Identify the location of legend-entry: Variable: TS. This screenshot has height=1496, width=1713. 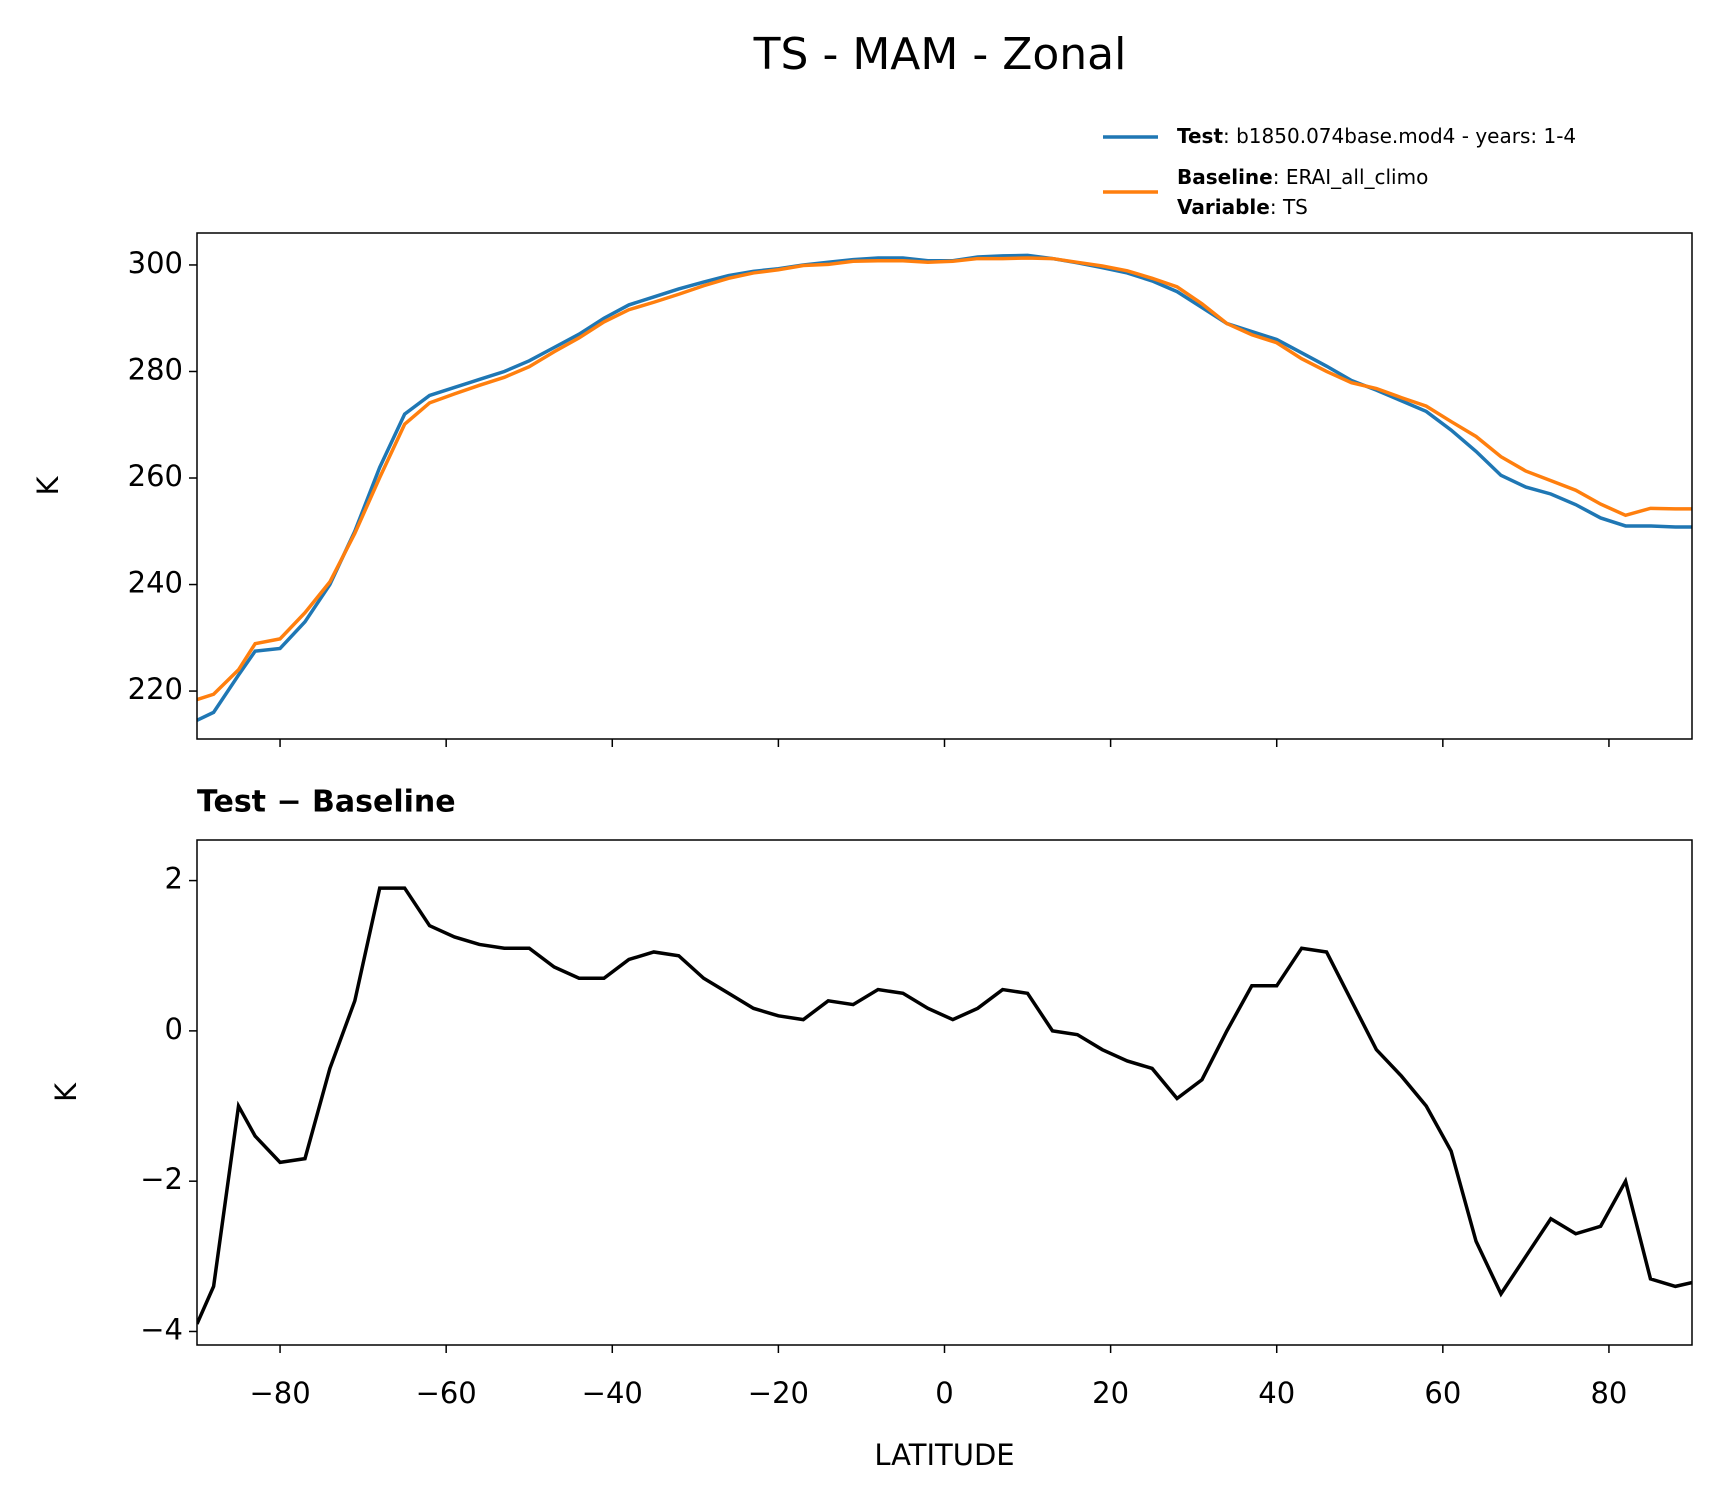
(1242, 207).